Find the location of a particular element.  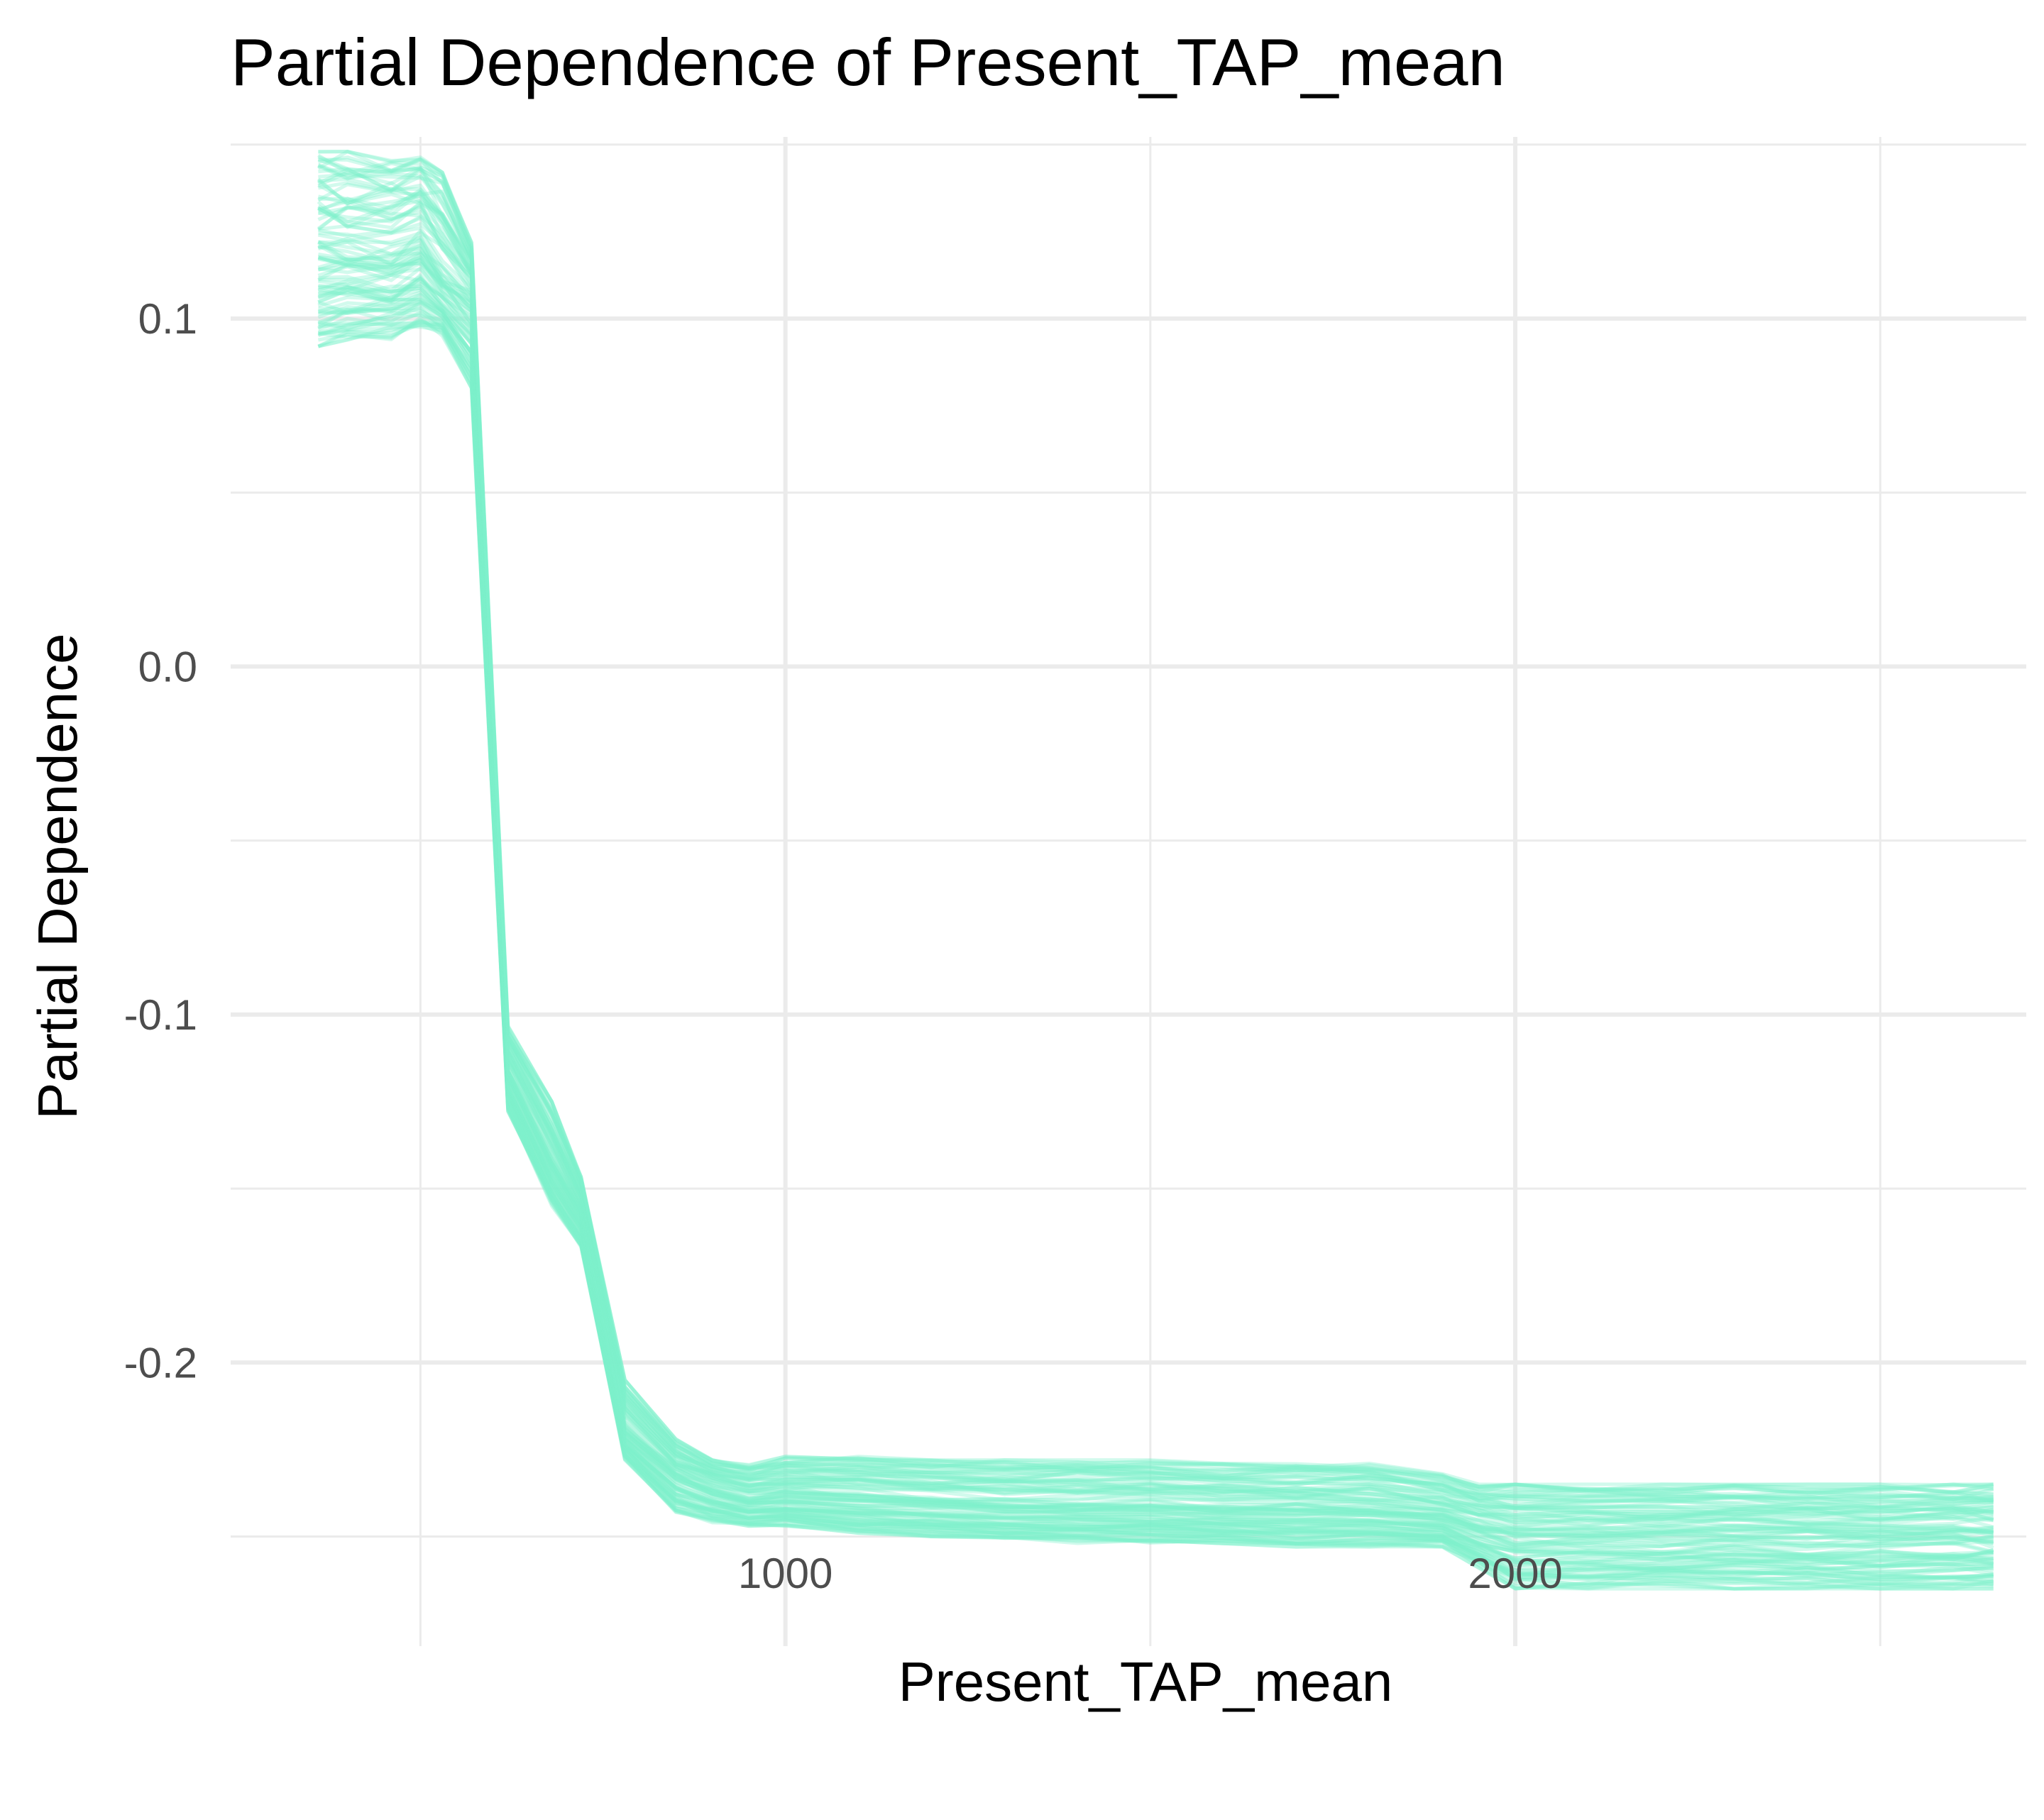

y-tick-labels: 0.1 0.0 -0.1 -0.2 is located at coordinates (160, 841).